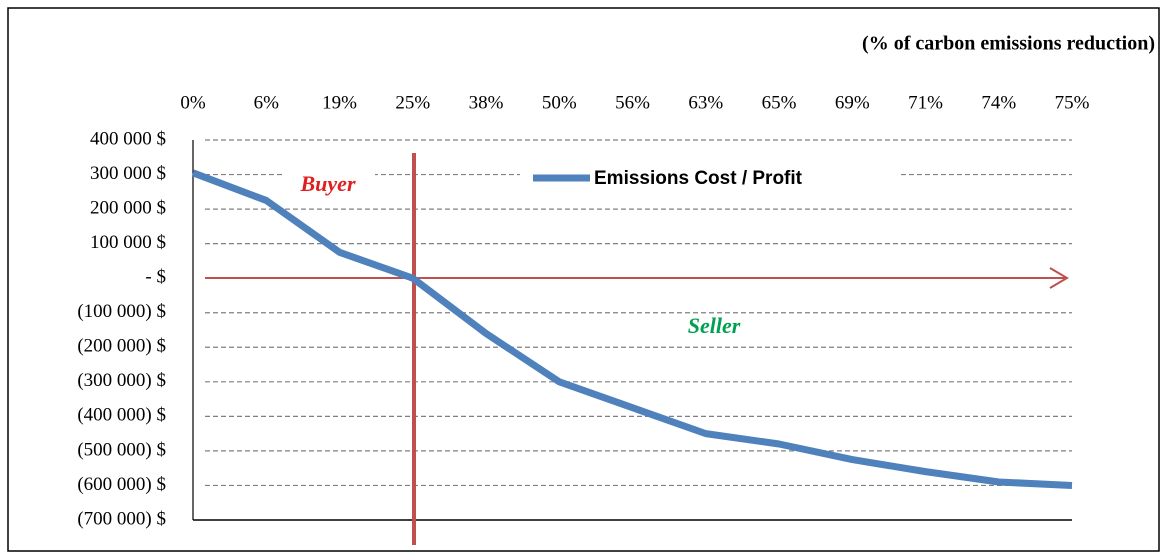 The width and height of the screenshot is (1168, 560). What do you see at coordinates (412, 102) in the screenshot?
I see `x-tick-label: 25%` at bounding box center [412, 102].